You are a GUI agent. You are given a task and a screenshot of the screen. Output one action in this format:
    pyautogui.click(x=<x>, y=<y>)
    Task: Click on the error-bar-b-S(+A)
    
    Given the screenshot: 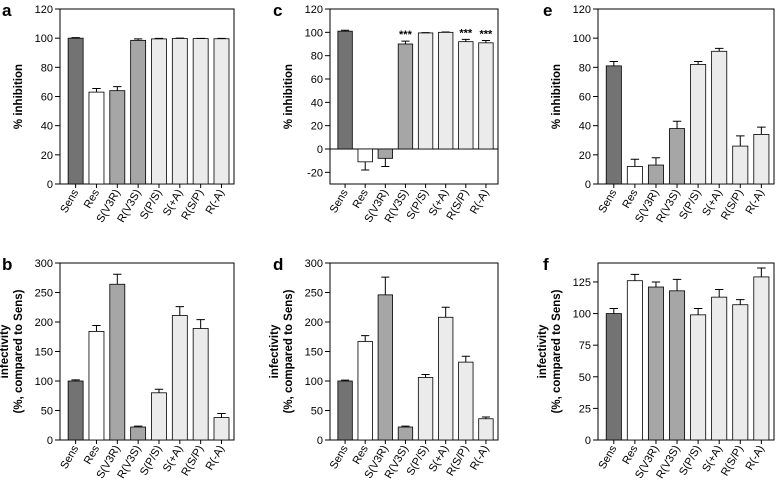 What is the action you would take?
    pyautogui.click(x=180, y=311)
    